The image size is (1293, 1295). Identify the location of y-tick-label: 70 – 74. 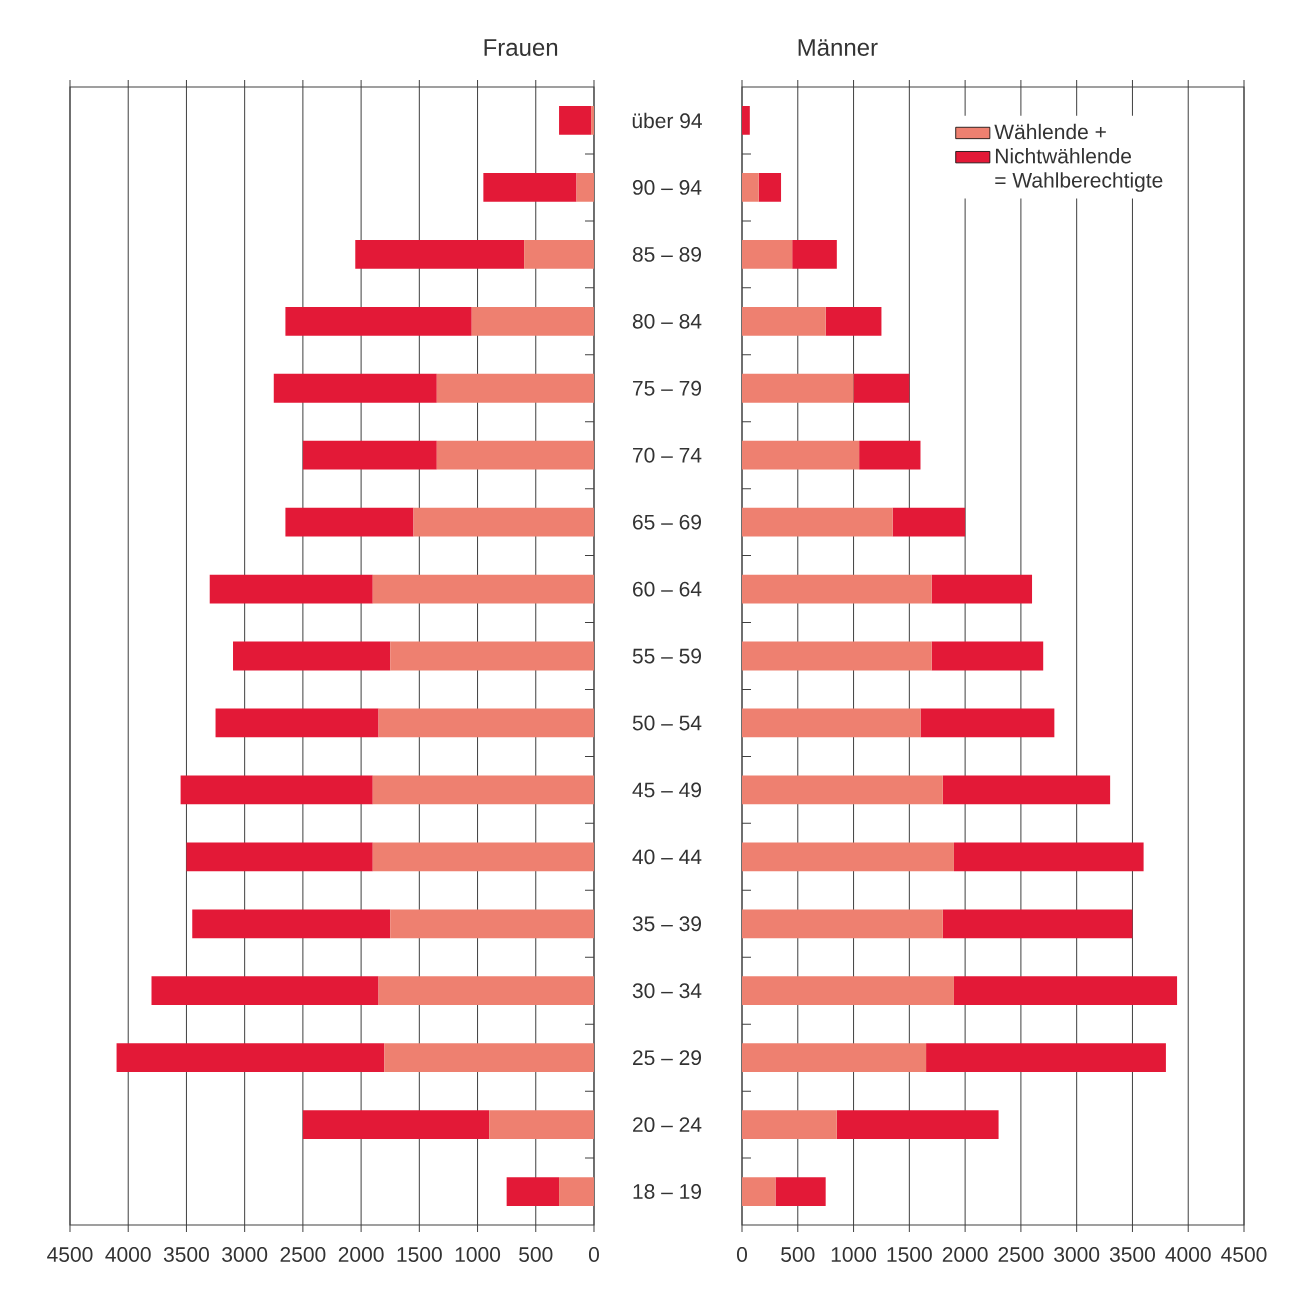
(667, 455).